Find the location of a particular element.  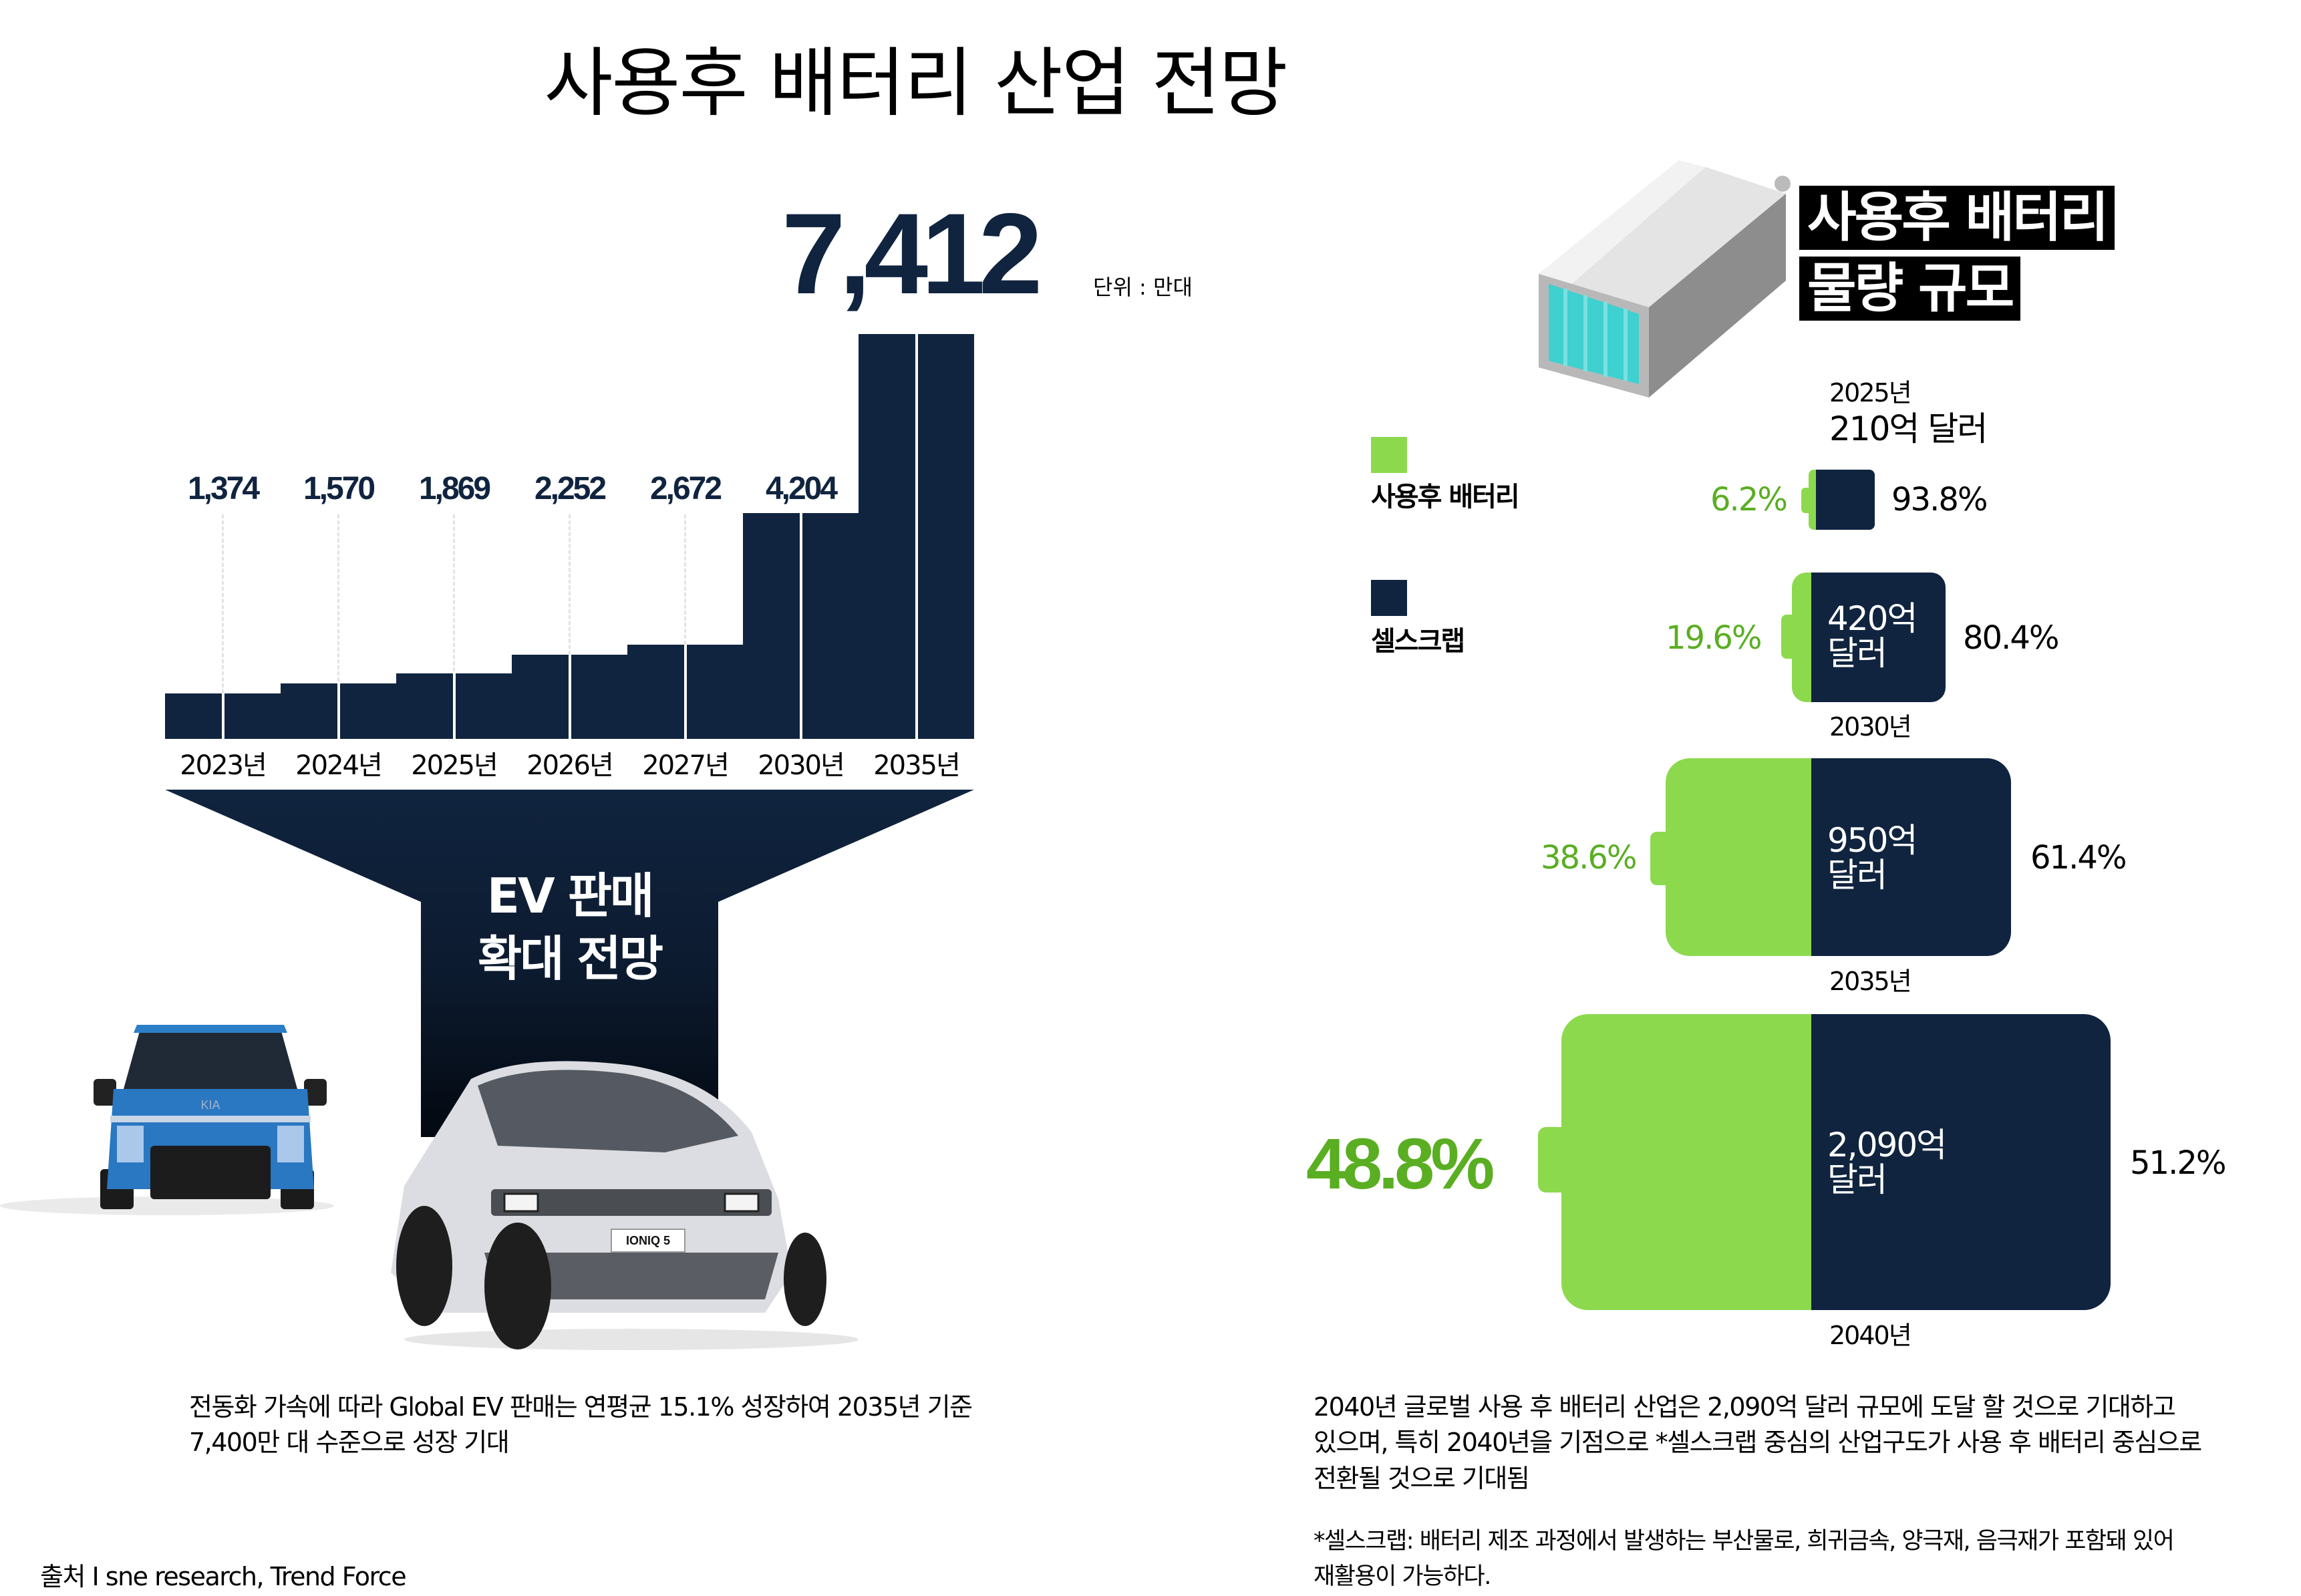

battery-2030-amount-line1: 420억 is located at coordinates (1872, 618).